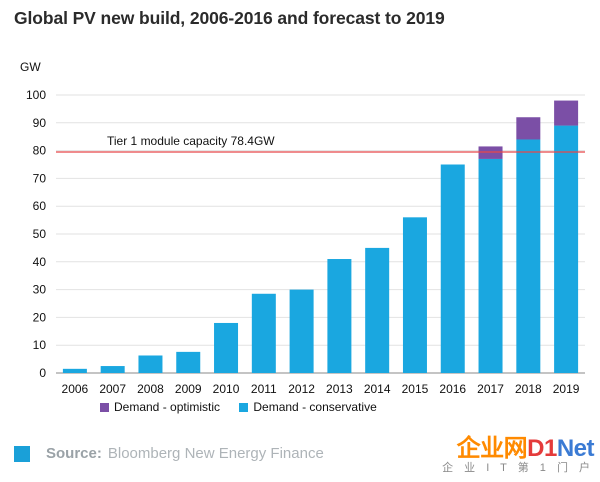 This screenshot has height=482, width=600. What do you see at coordinates (188, 362) in the screenshot?
I see `bar-demand-conservative-2009` at bounding box center [188, 362].